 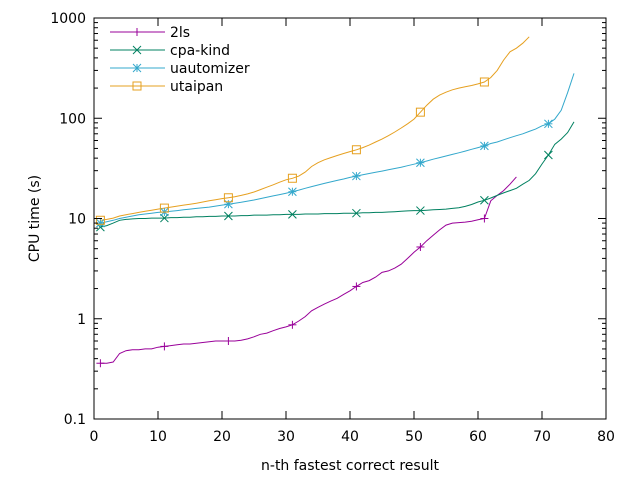 I want to click on legend-label-utaipan: utaipan, so click(x=196, y=87).